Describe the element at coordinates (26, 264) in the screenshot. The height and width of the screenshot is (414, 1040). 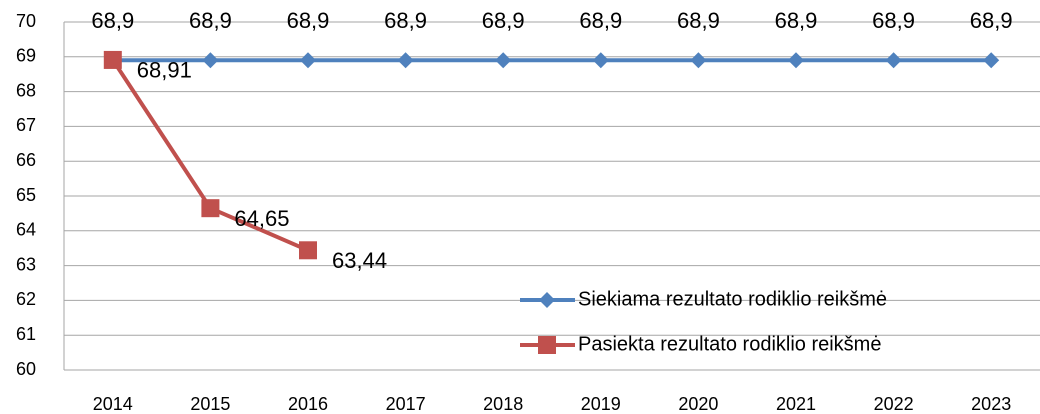
I see `y-tick-label: 63` at that location.